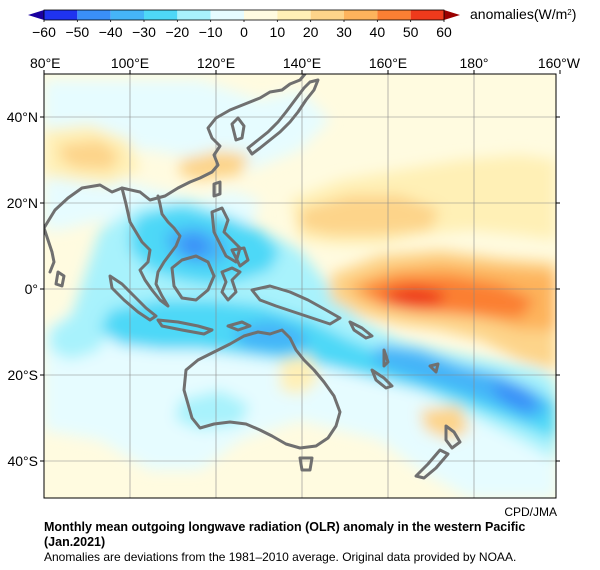  I want to click on coast-java, so click(185, 327).